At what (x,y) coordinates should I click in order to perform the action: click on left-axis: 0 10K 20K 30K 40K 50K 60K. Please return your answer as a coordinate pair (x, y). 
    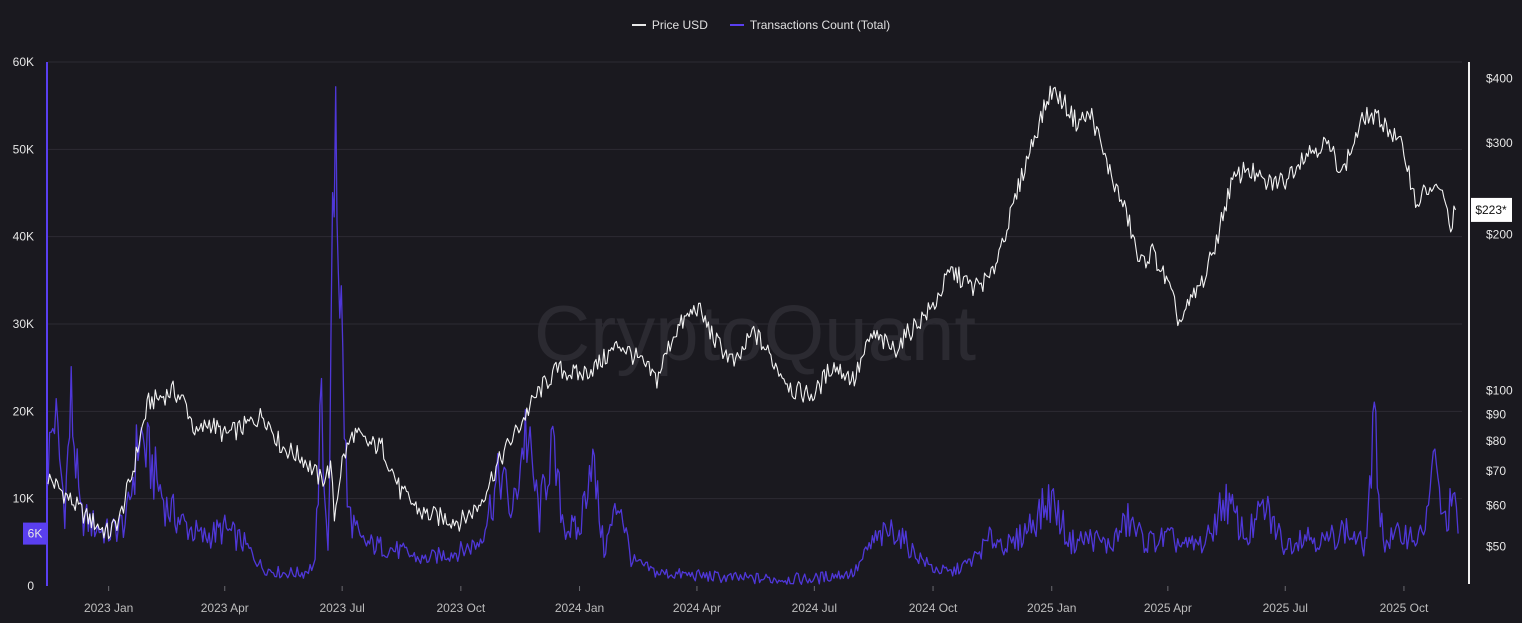
    Looking at the image, I should click on (30, 324).